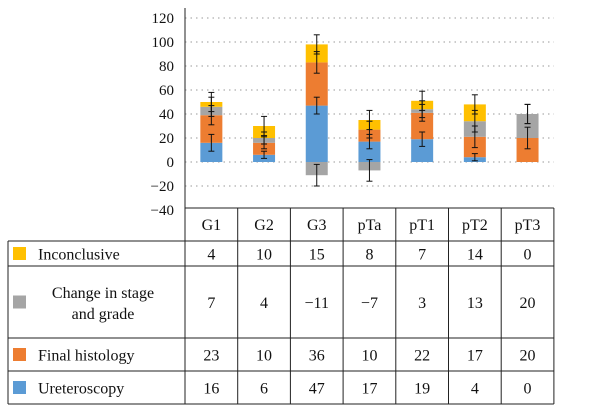 Image resolution: width=607 pixels, height=413 pixels. I want to click on cell-value: 8, so click(369, 255).